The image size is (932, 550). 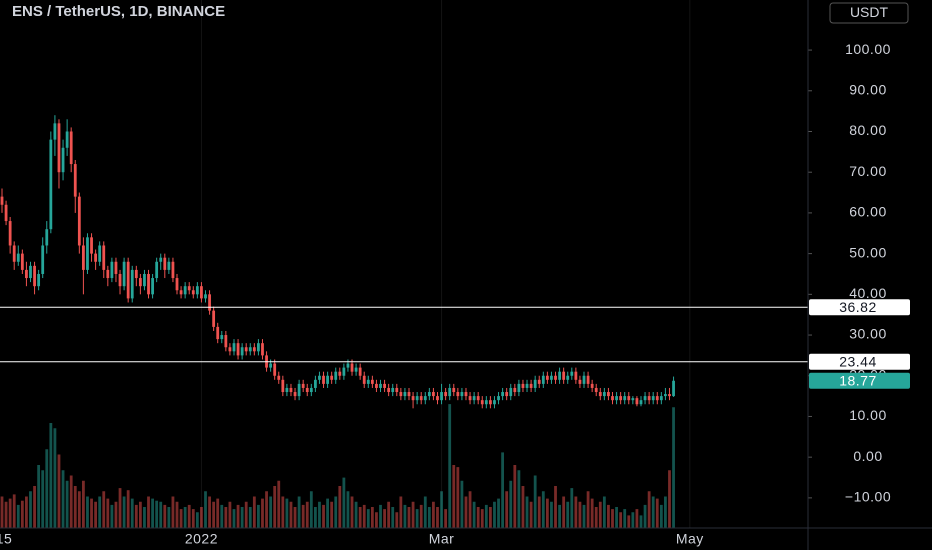 I want to click on y-tick-label: 0.00, so click(x=867, y=456).